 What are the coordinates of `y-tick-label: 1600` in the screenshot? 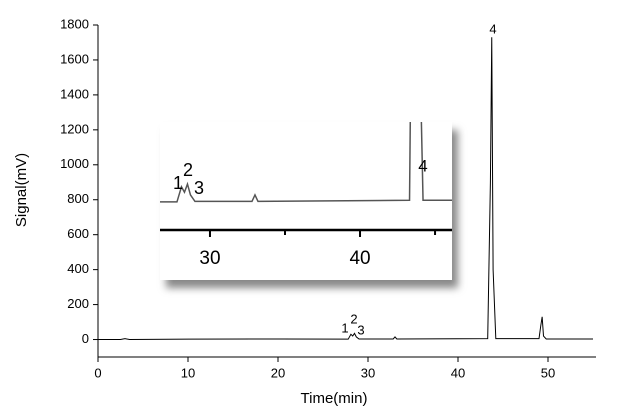 It's located at (74, 58).